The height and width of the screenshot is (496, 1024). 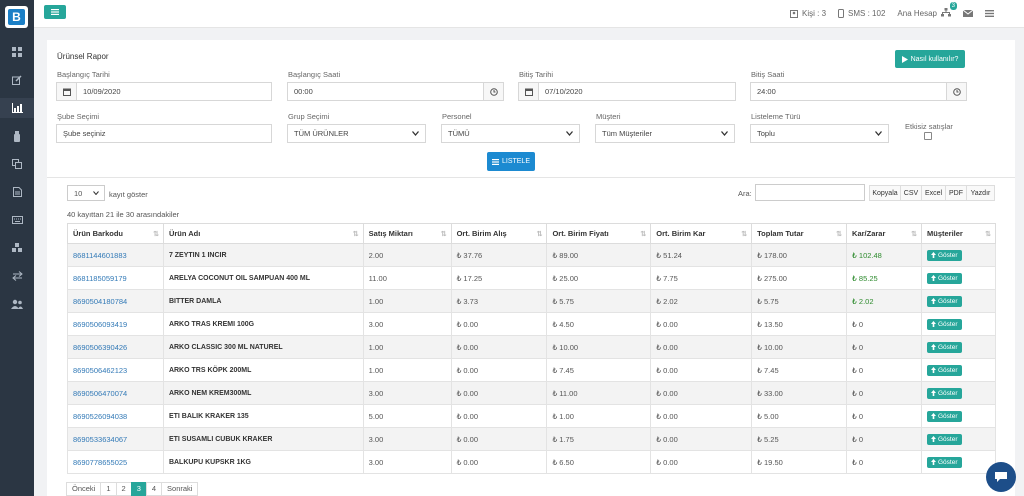 What do you see at coordinates (263, 255) in the screenshot?
I see `product-name-cell: 7 ZEYTIN 1 INCIR` at bounding box center [263, 255].